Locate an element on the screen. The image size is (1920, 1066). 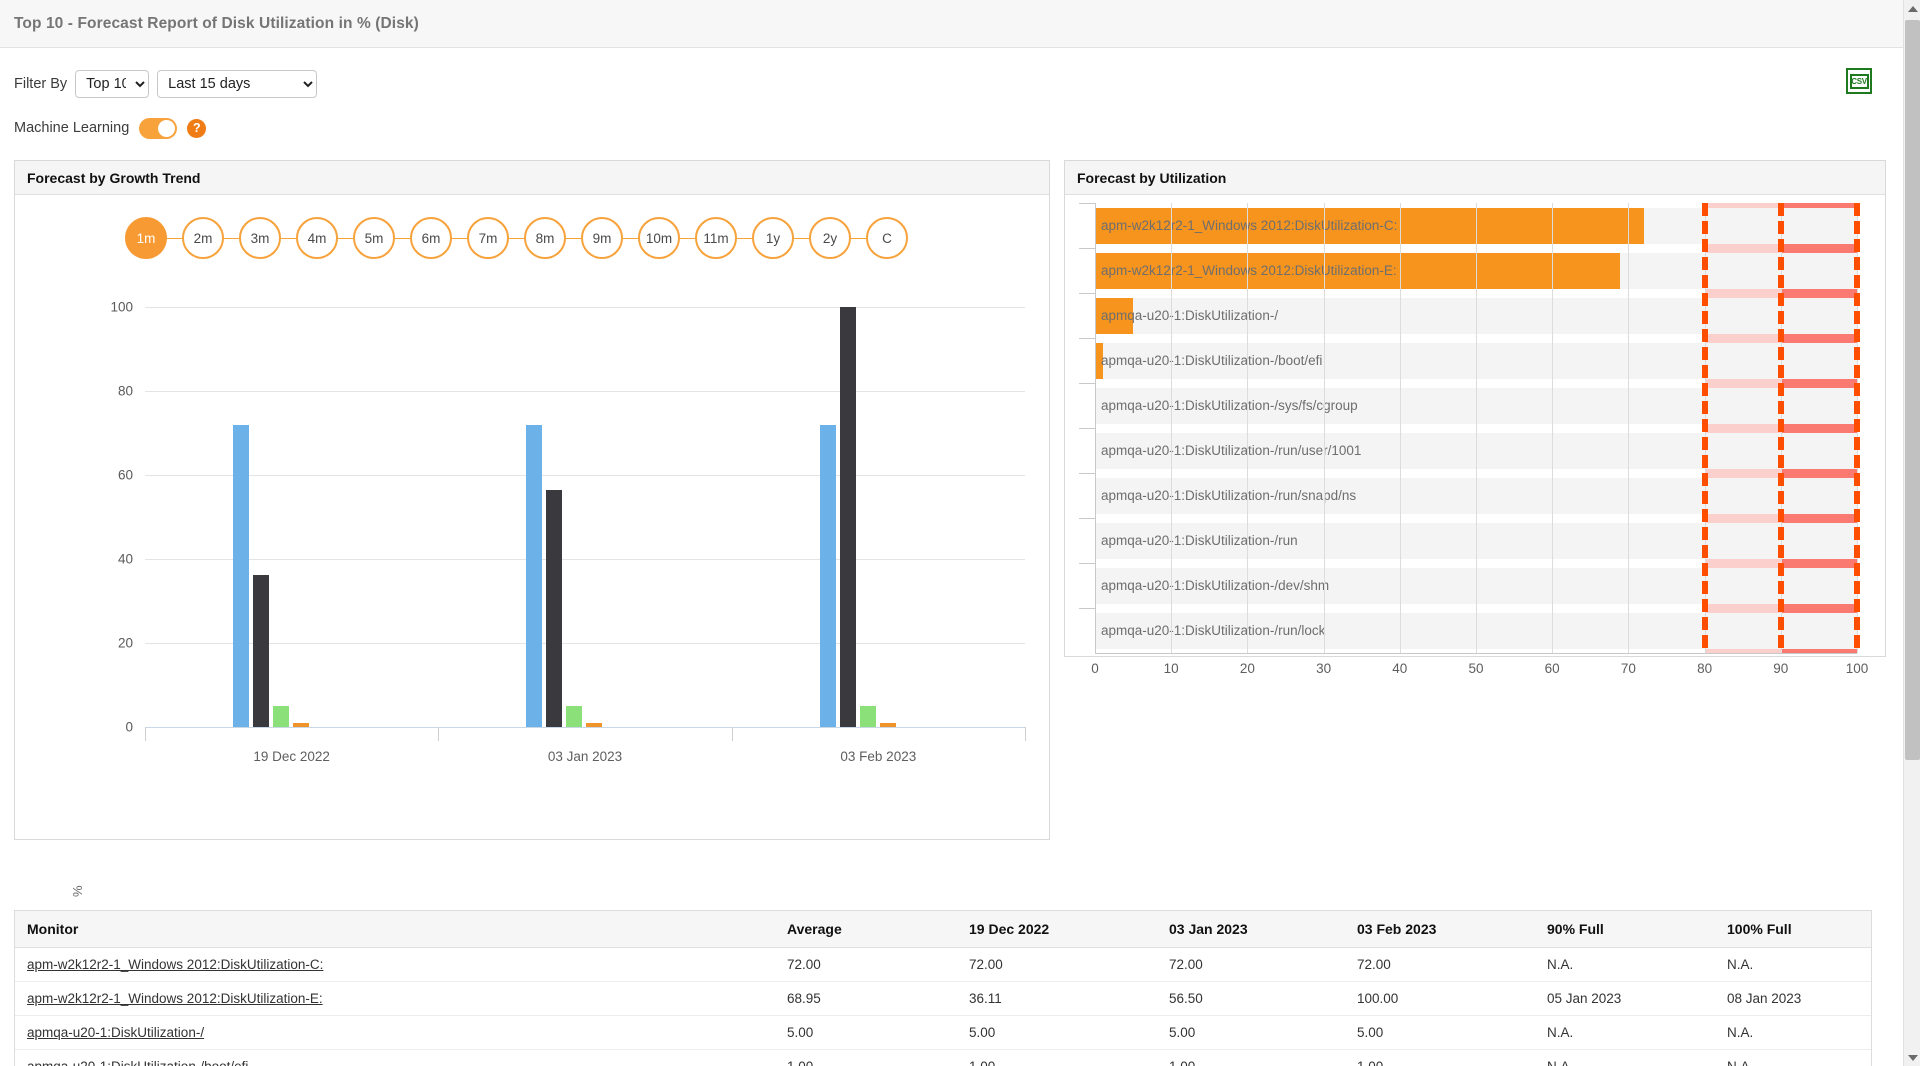
table-column-header: 90% Full is located at coordinates (1625, 929).